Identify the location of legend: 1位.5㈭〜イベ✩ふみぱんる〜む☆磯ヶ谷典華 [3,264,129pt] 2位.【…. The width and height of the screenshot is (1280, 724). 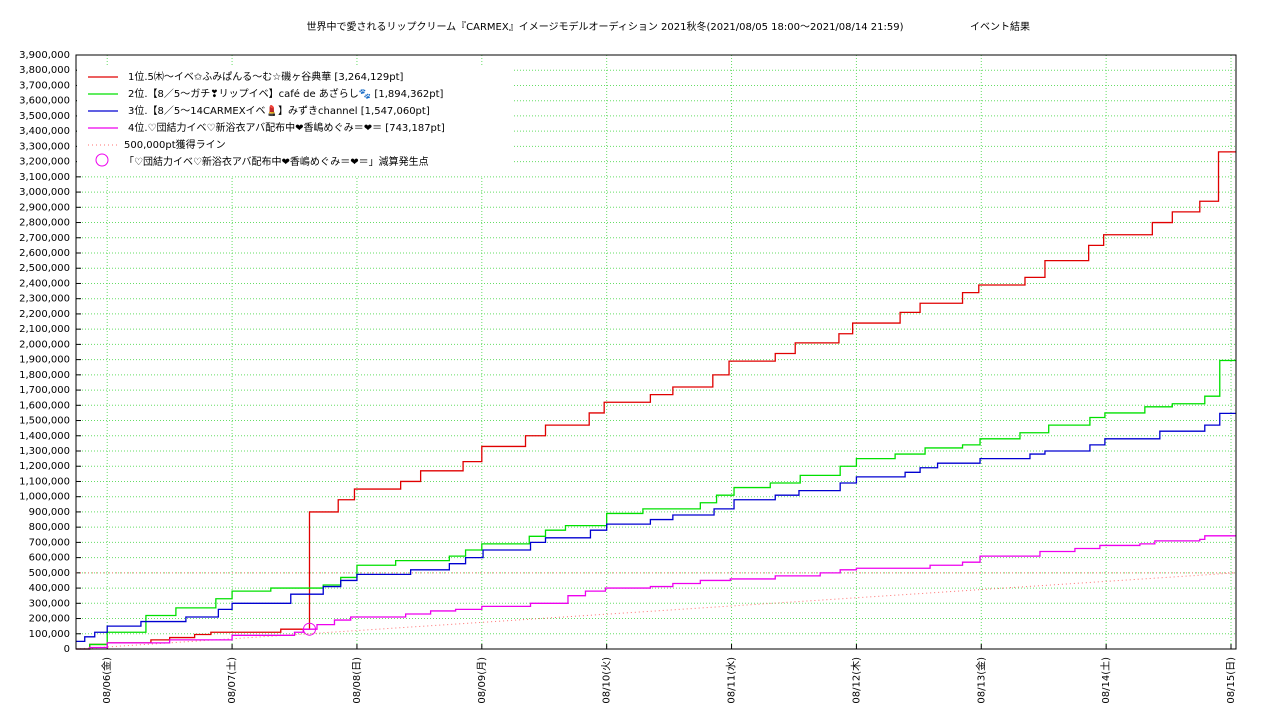
(295, 121).